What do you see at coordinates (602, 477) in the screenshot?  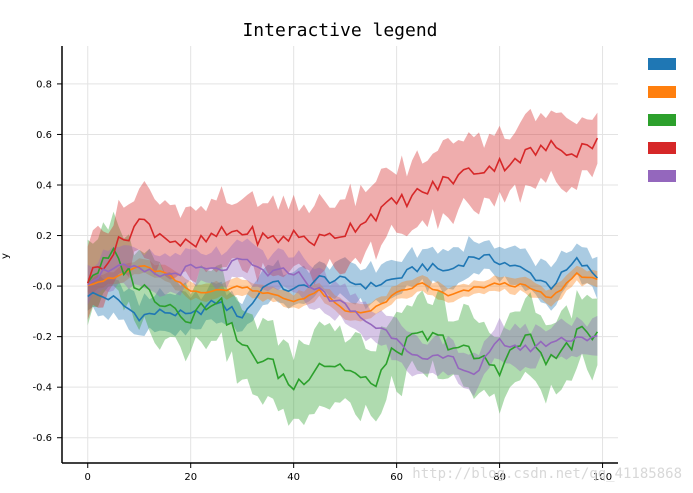 I see `x-tick-label: 100` at bounding box center [602, 477].